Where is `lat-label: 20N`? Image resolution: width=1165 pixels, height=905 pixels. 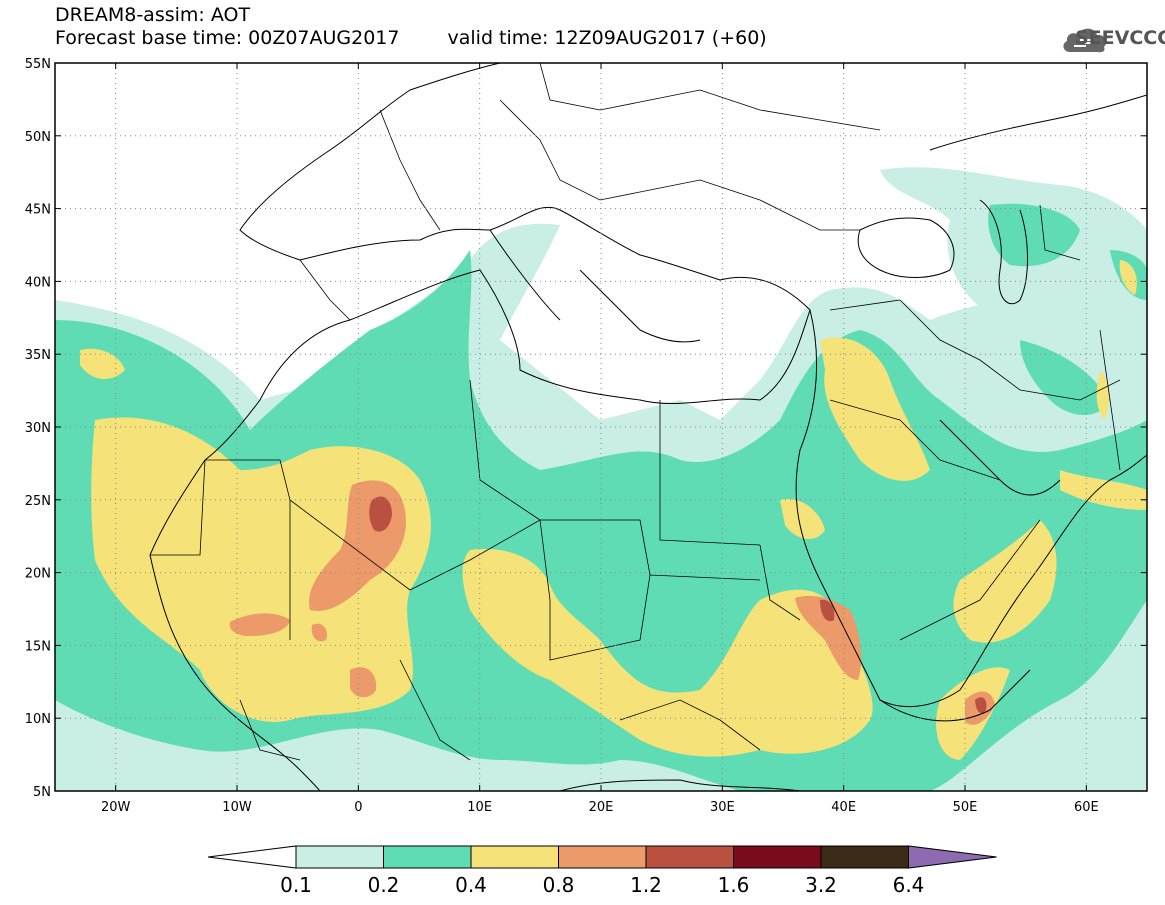
lat-label: 20N is located at coordinates (38, 574).